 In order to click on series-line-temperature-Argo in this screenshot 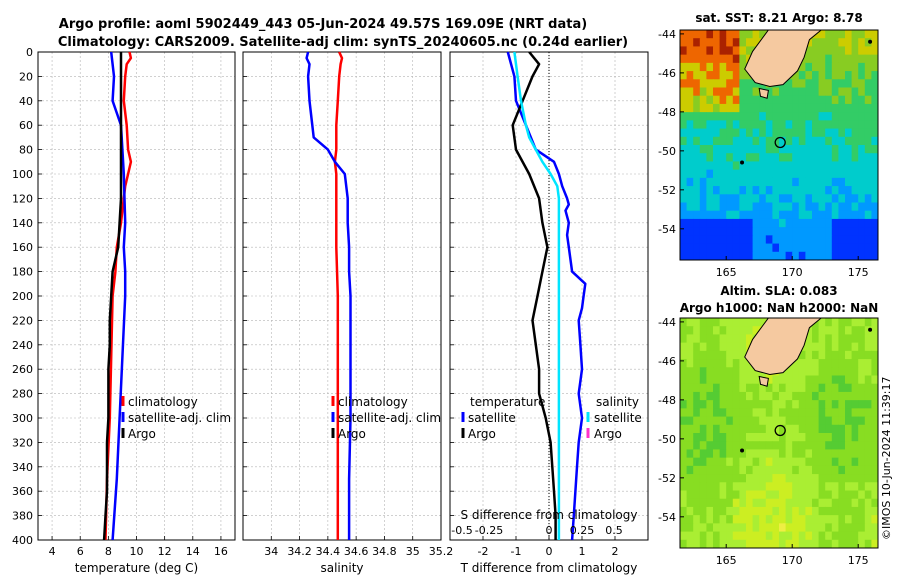, I will do `click(534, 295)`.